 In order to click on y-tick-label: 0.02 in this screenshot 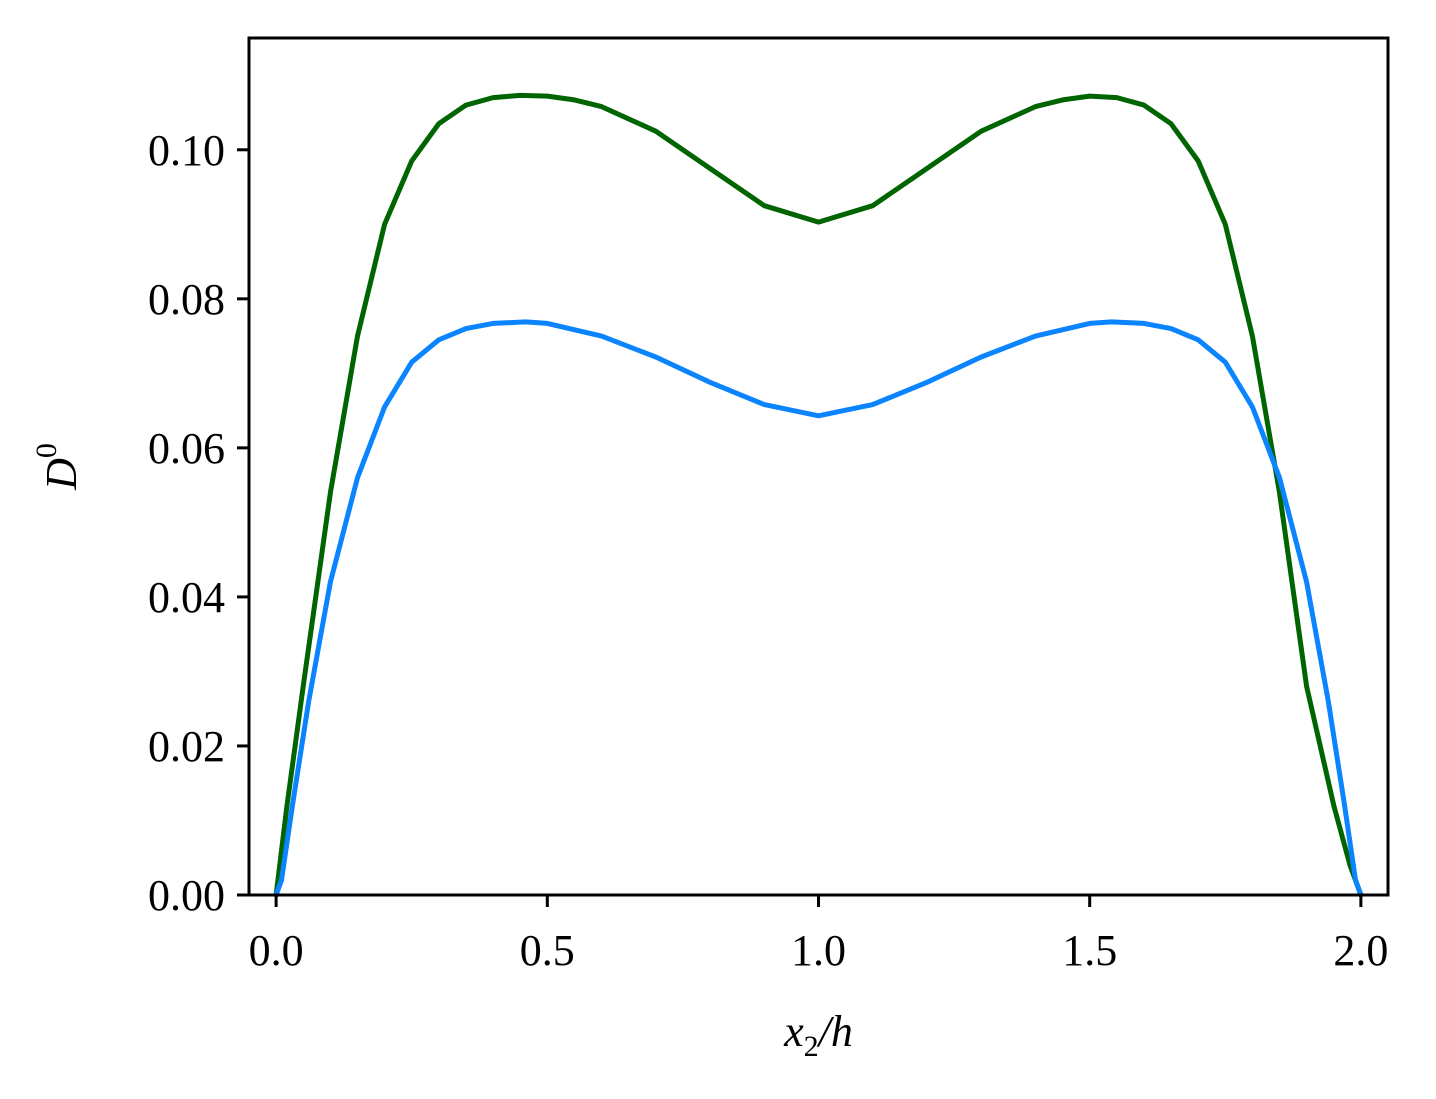, I will do `click(186, 746)`.